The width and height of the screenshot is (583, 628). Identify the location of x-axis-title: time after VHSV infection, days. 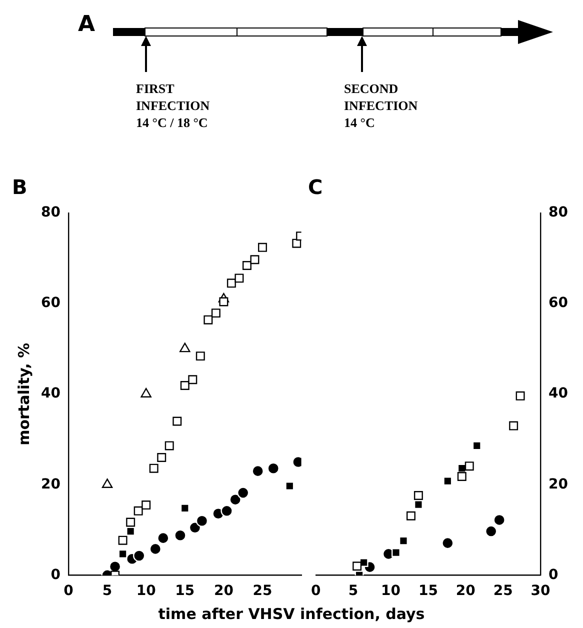
(291, 614).